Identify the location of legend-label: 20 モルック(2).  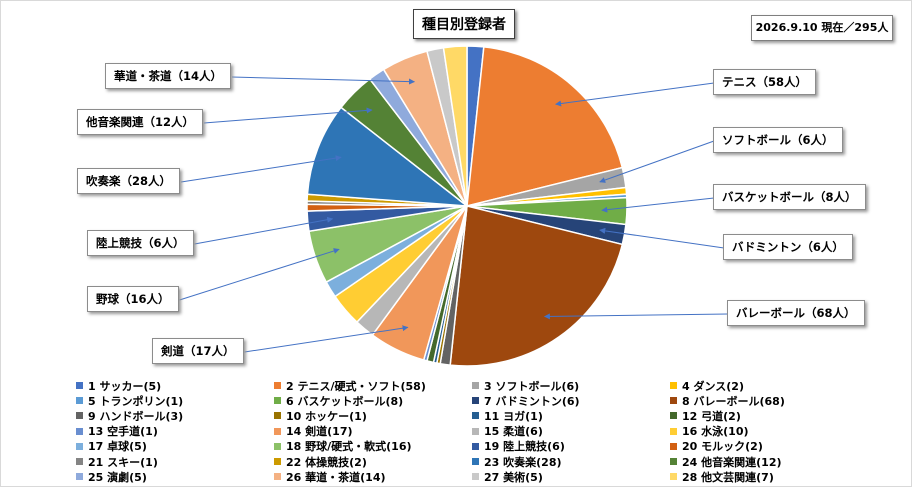
(722, 447).